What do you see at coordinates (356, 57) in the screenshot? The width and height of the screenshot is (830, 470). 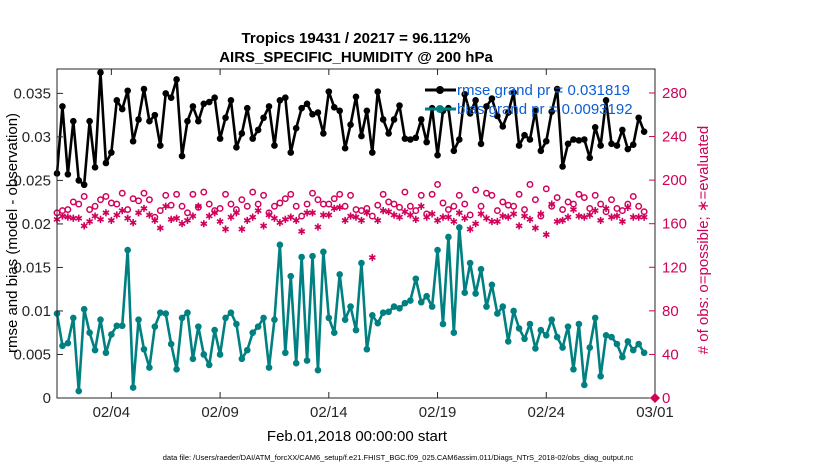 I see `chart-subtitle: AIRS_SPECIFIC_HUMIDITY @ 200 hPa` at bounding box center [356, 57].